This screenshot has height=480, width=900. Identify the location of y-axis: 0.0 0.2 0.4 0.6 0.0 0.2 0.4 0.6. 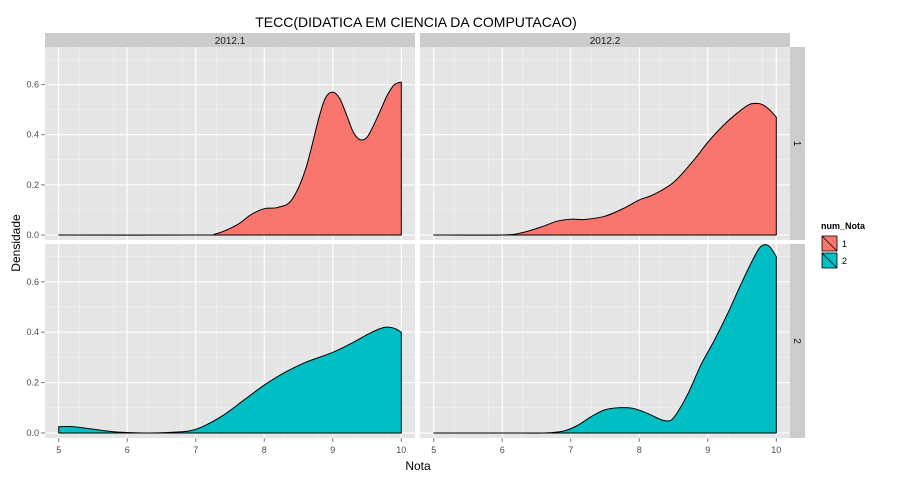
(35, 259).